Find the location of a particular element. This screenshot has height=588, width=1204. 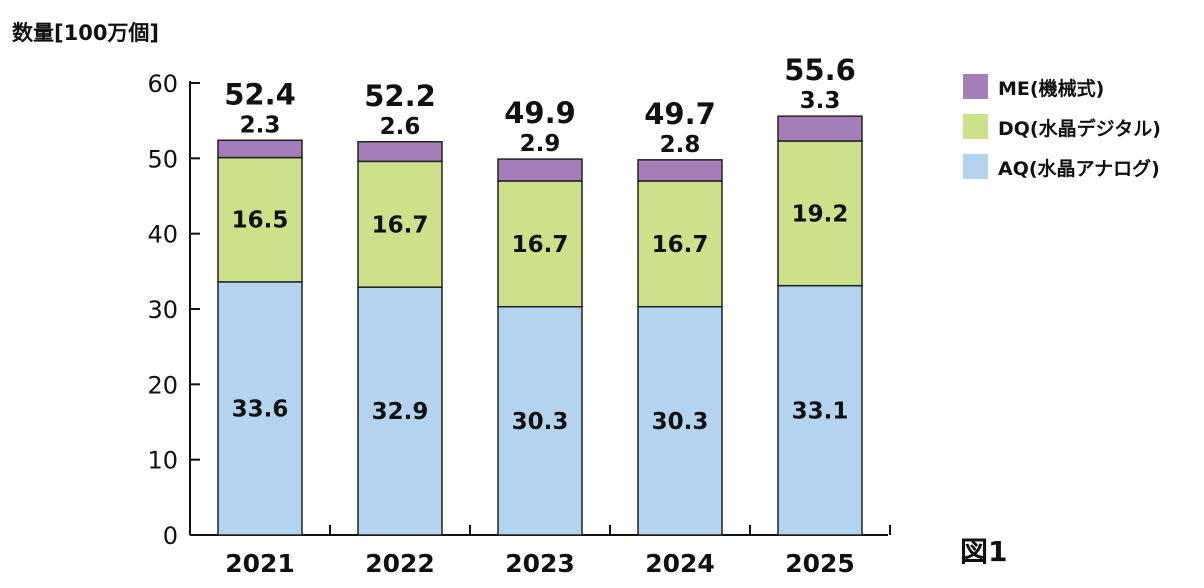

x-tick-label: 2025 is located at coordinates (820, 563).